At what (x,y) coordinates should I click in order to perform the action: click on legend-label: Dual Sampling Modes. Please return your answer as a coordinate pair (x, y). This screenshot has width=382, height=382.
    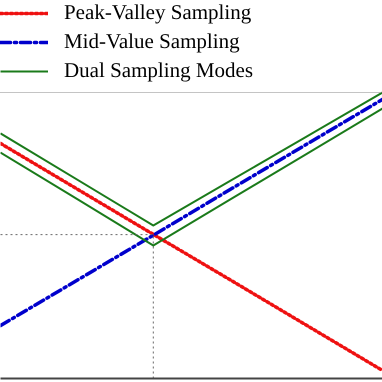
    Looking at the image, I should click on (158, 70).